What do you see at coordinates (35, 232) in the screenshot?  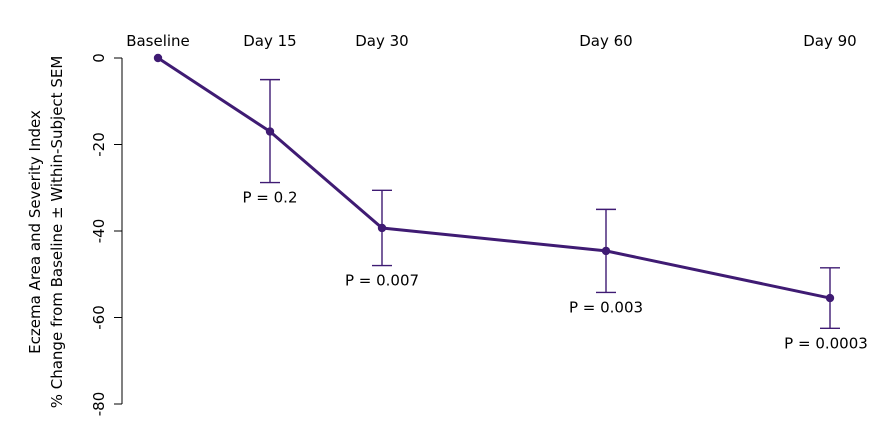 I see `y-axis-title-line-1: Eczema Area and Severity Index` at bounding box center [35, 232].